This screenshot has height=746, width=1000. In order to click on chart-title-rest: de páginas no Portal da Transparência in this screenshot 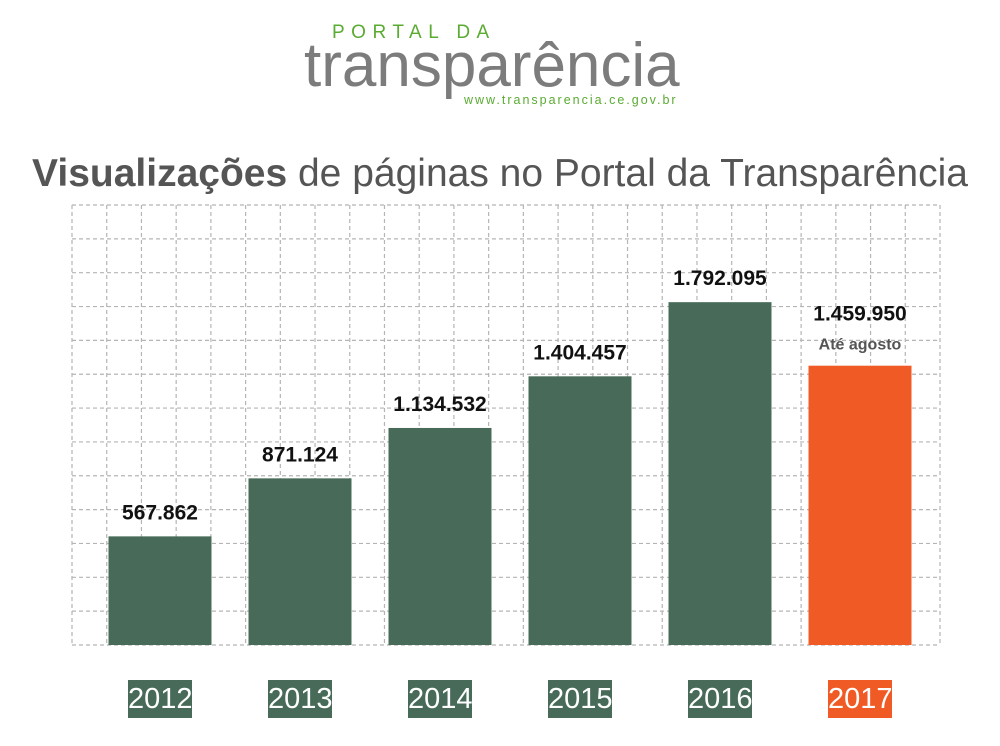, I will do `click(627, 173)`.